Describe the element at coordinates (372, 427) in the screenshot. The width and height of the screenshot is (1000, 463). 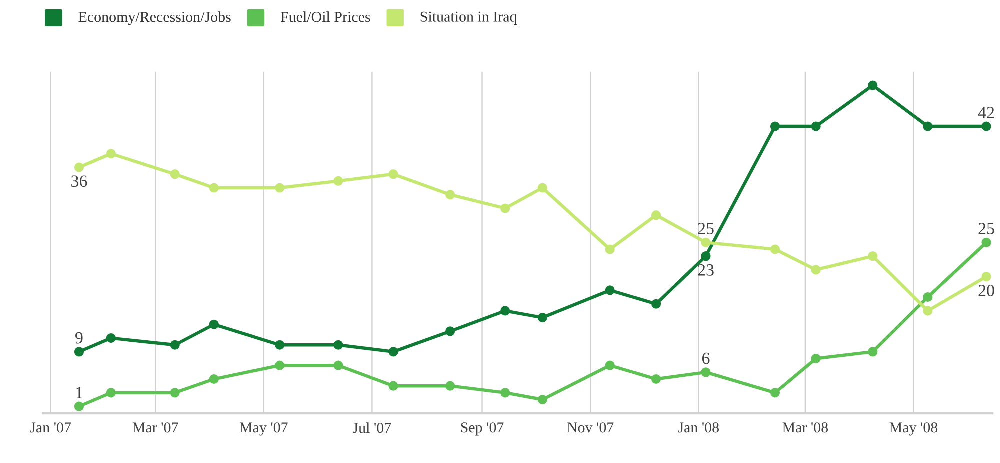
I see `x-tick-label: Jul '07` at that location.